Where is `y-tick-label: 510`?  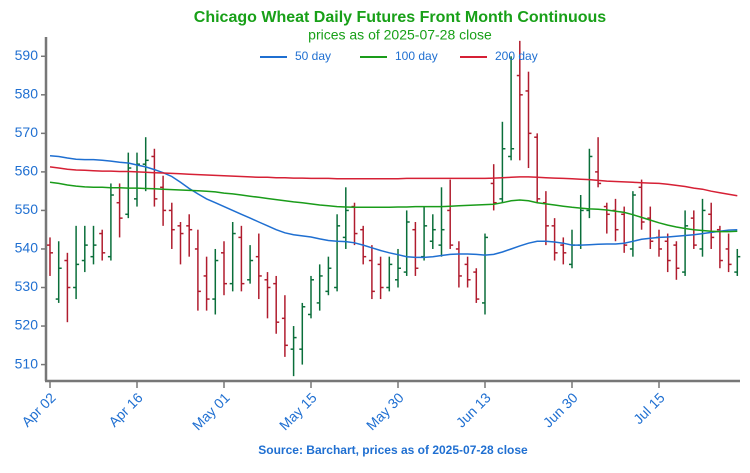
y-tick-label: 510 is located at coordinates (27, 363).